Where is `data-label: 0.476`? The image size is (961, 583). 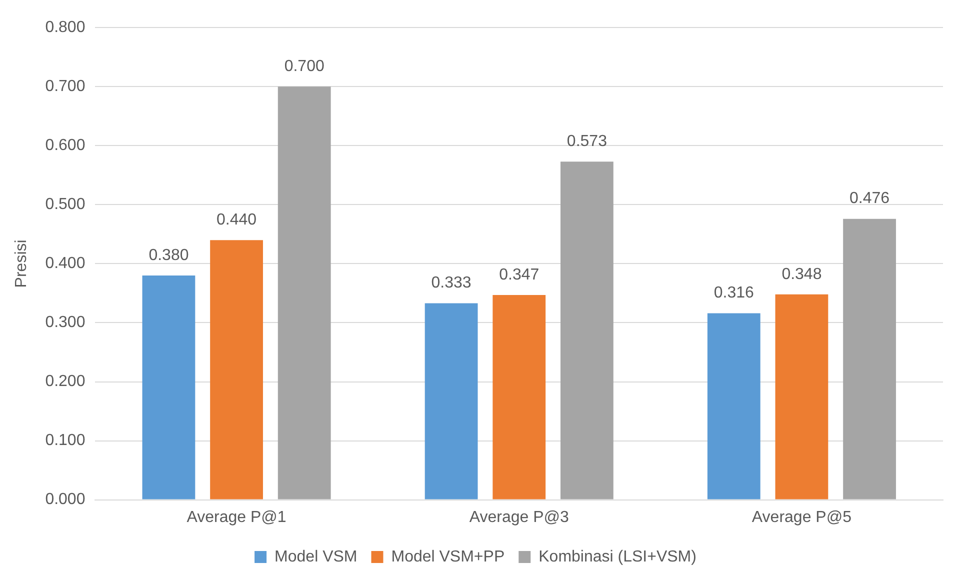 data-label: 0.476 is located at coordinates (870, 199).